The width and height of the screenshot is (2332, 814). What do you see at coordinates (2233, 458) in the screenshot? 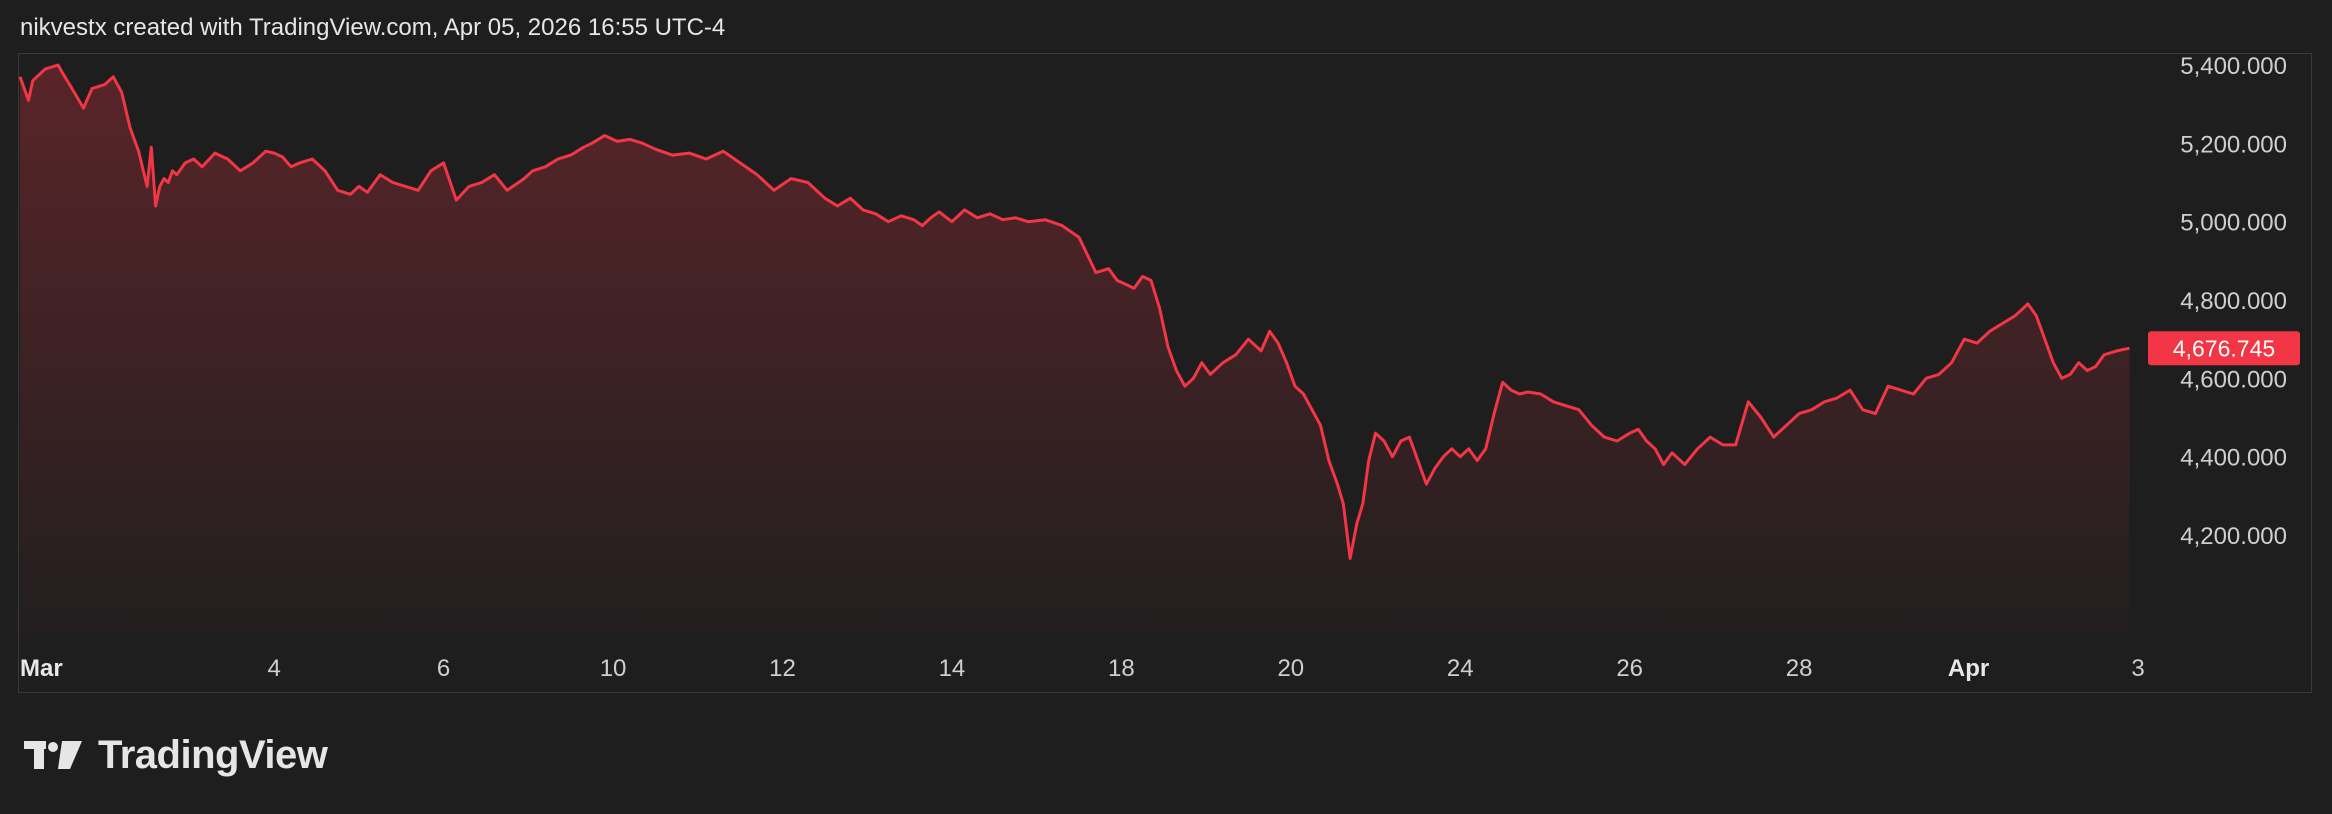
I see `y-tick-label: 4,400.000` at bounding box center [2233, 458].